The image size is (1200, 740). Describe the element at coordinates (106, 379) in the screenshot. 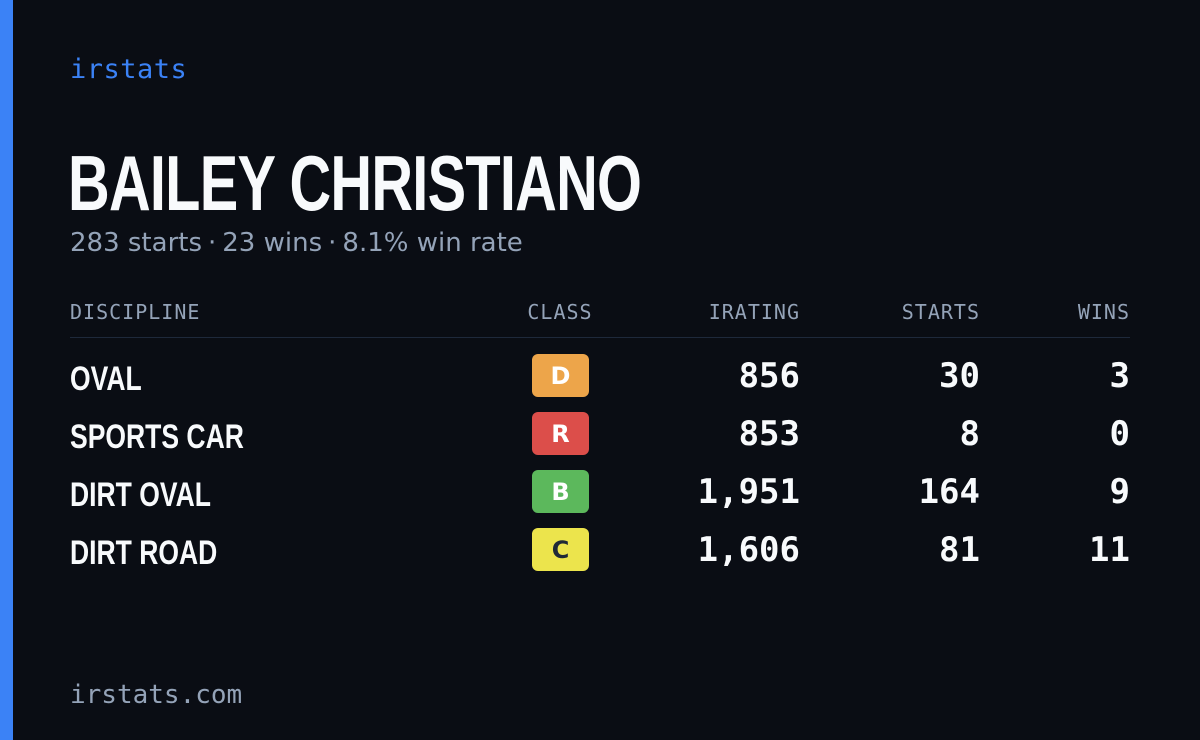

I see `discipline-label: OVAL` at that location.